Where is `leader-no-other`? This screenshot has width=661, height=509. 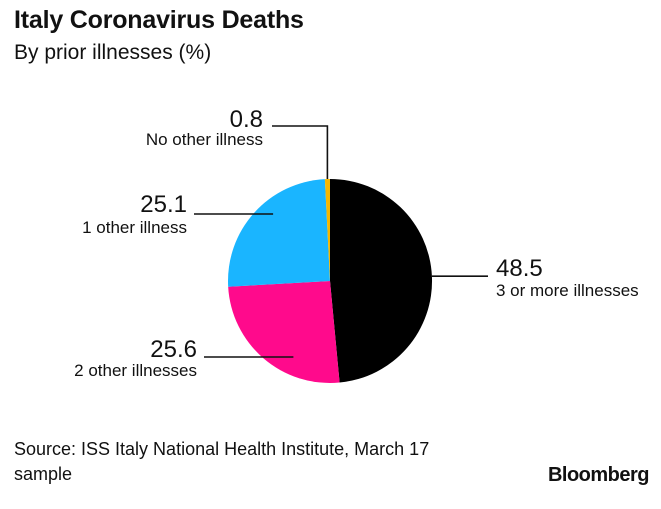
leader-no-other is located at coordinates (300, 152).